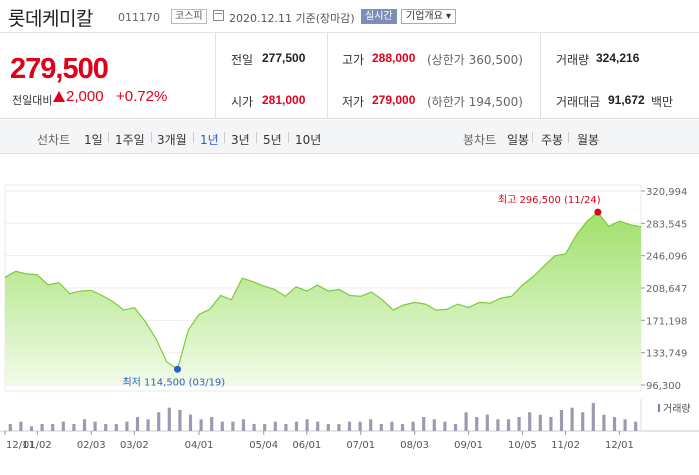 This screenshot has width=699, height=475. I want to click on period-1d: 1일, so click(93, 140).